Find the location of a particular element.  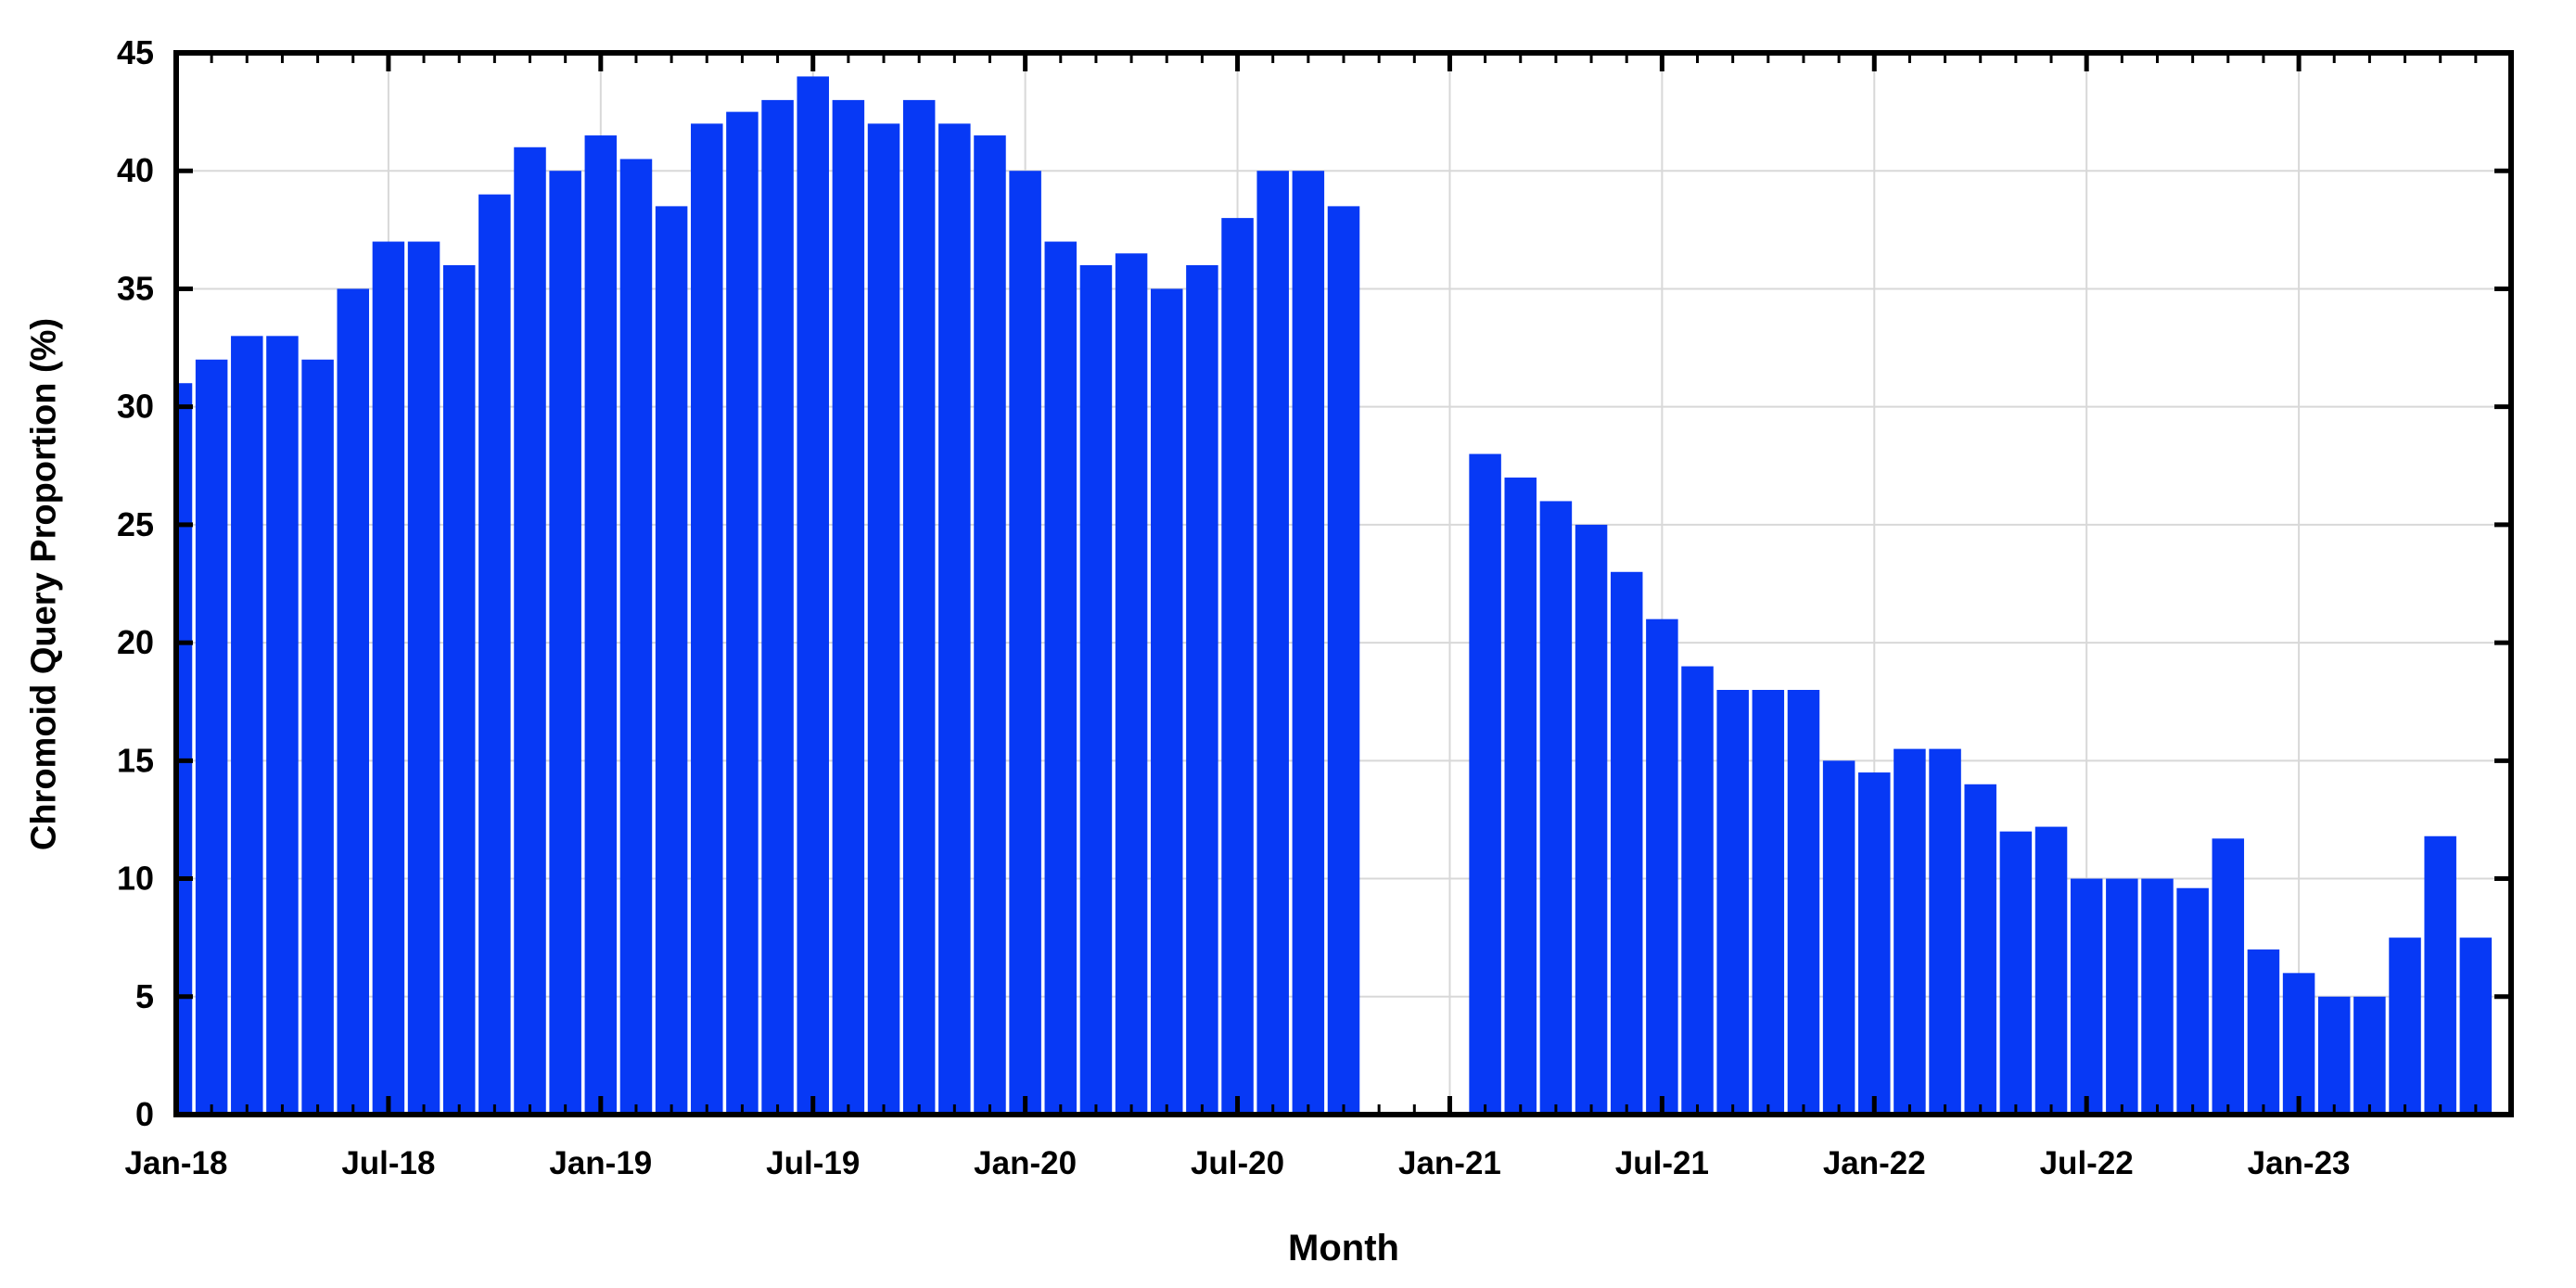

y-tick-label: 0 is located at coordinates (145, 1114).